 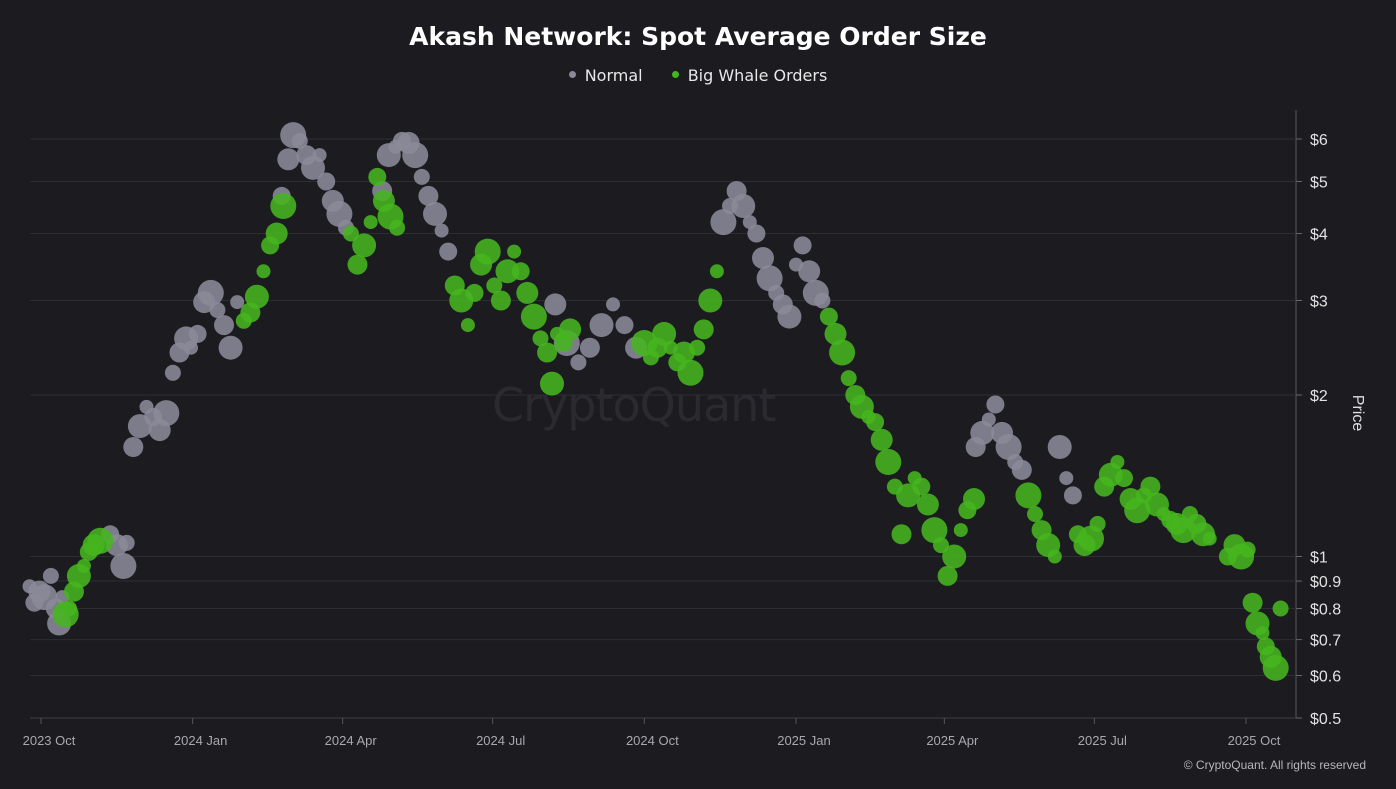 What do you see at coordinates (1319, 396) in the screenshot?
I see `y-tick-label: $2` at bounding box center [1319, 396].